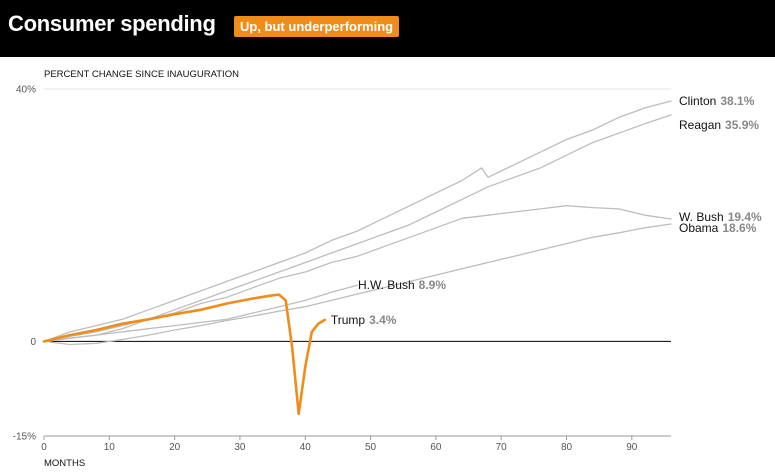  What do you see at coordinates (632, 447) in the screenshot?
I see `x-tick-label: 90` at bounding box center [632, 447].